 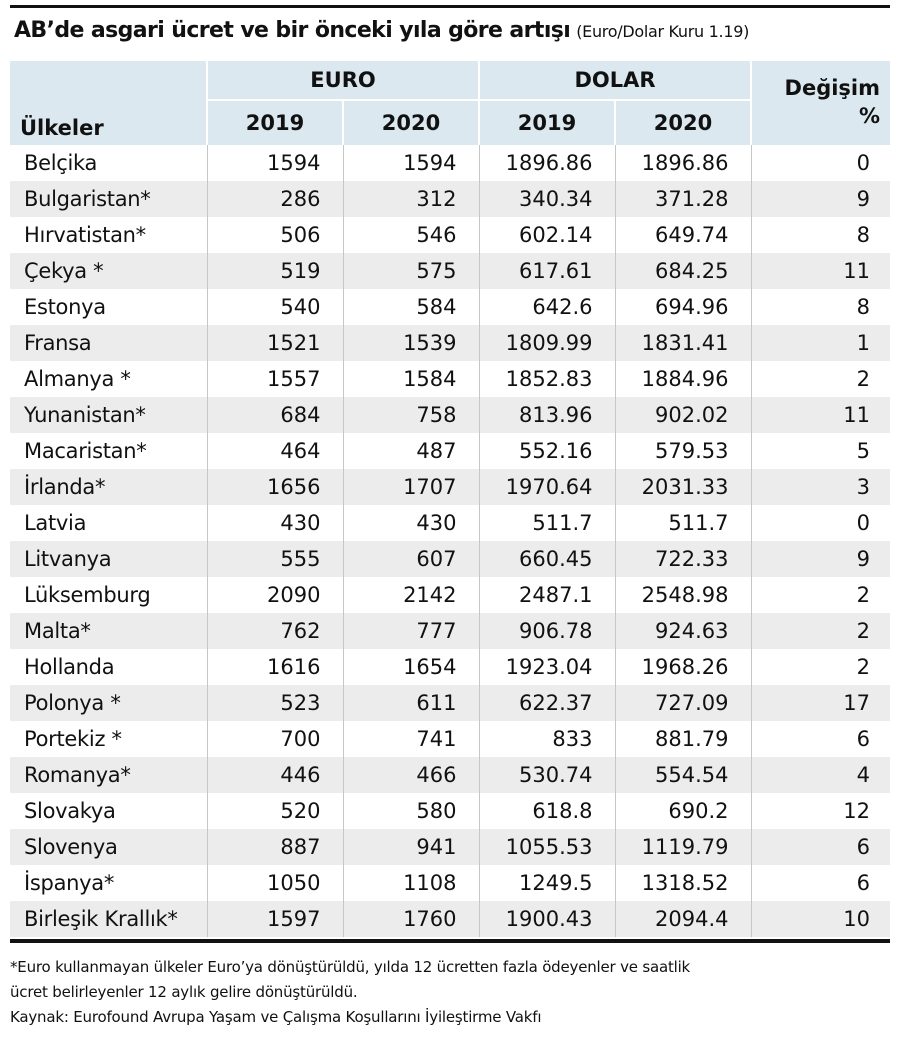 What do you see at coordinates (411, 343) in the screenshot?
I see `euro-2020-cell: 1539` at bounding box center [411, 343].